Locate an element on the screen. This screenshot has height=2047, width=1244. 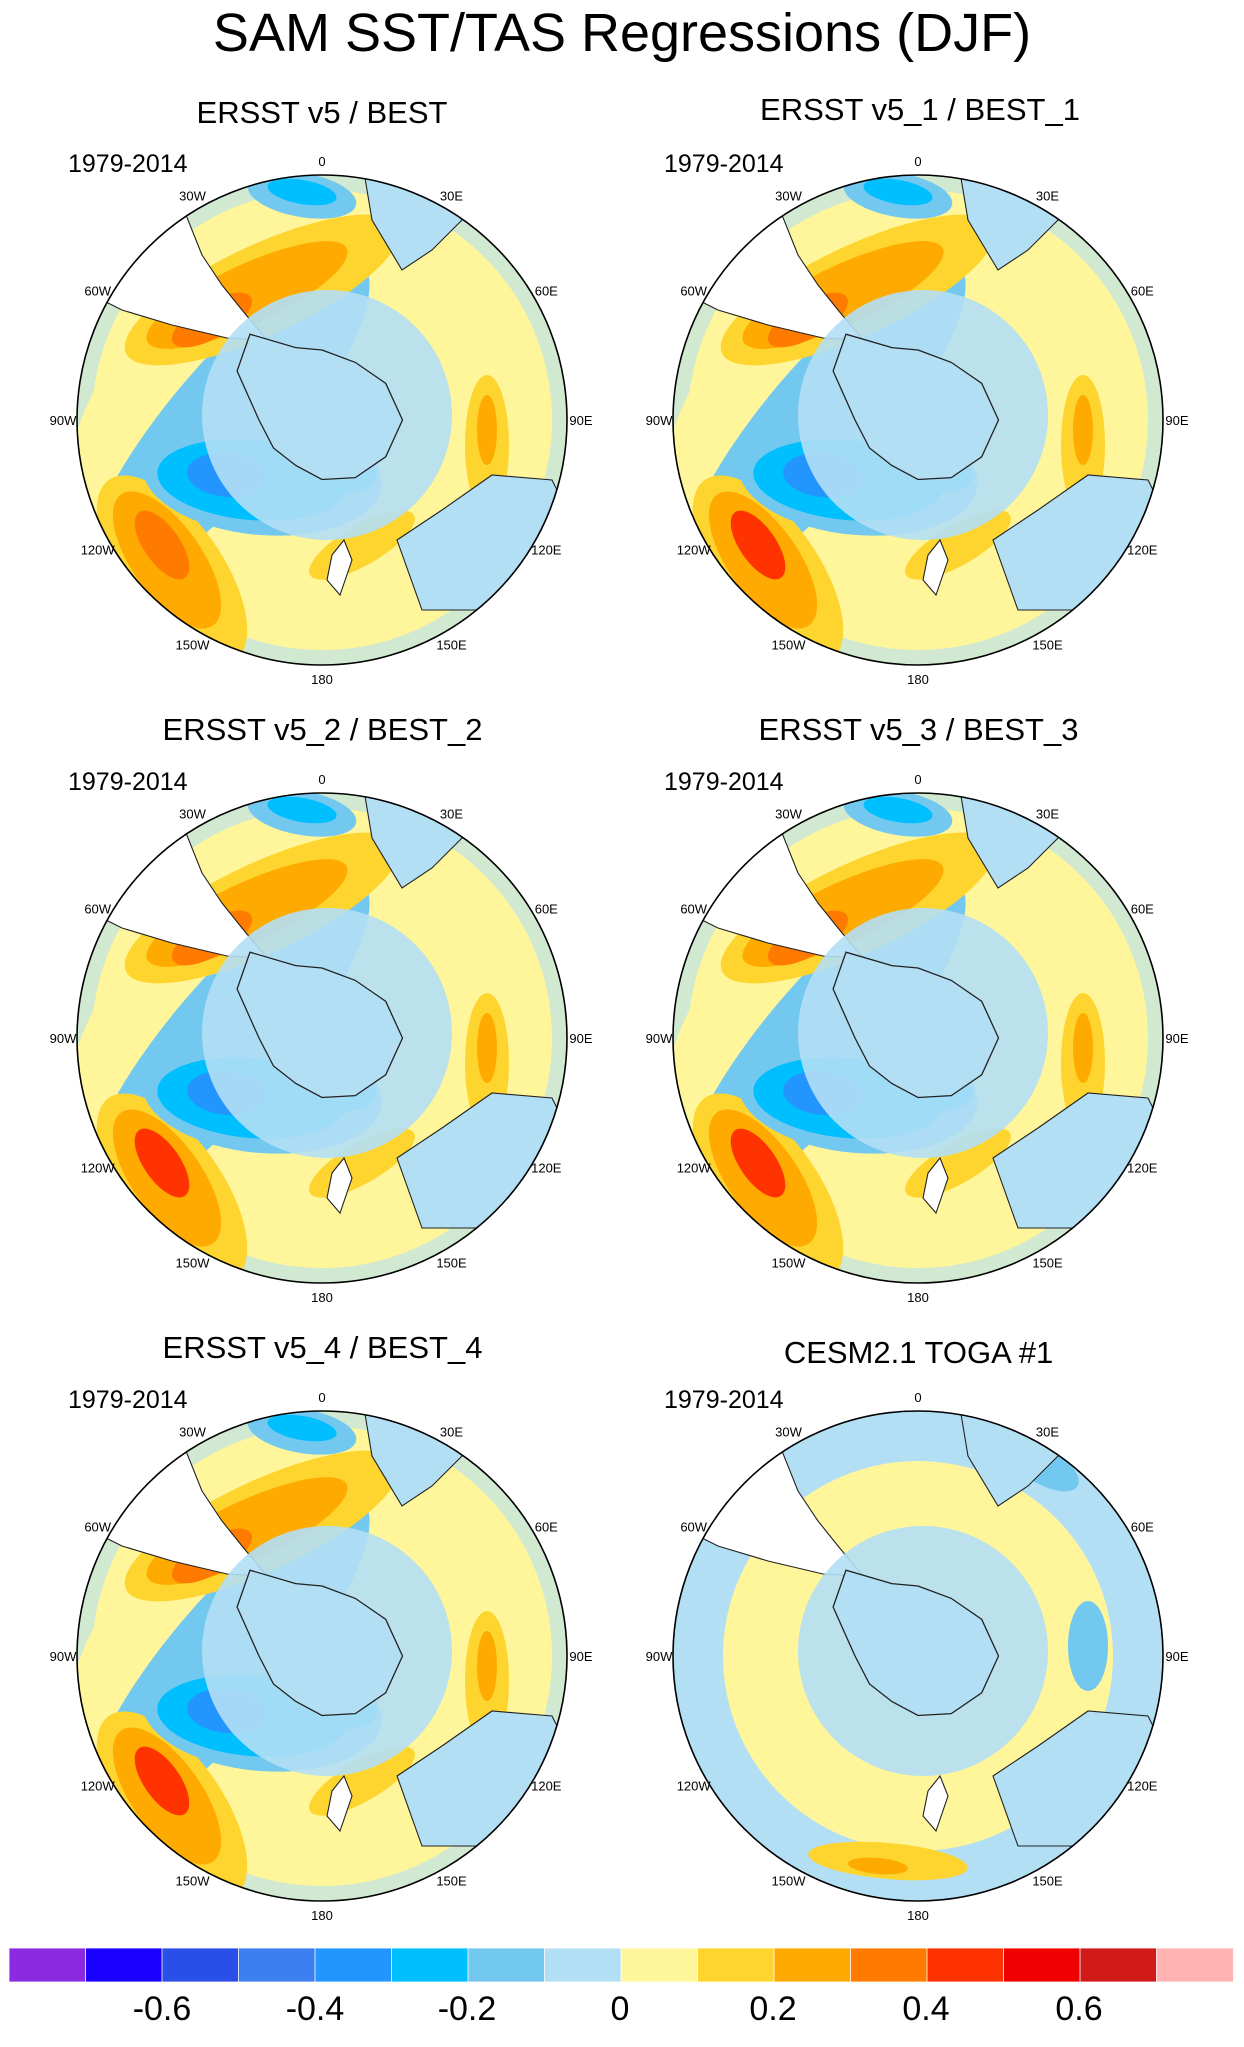
panel-title-5: ERSST v5_4 / BEST_4 is located at coordinates (322, 1347).